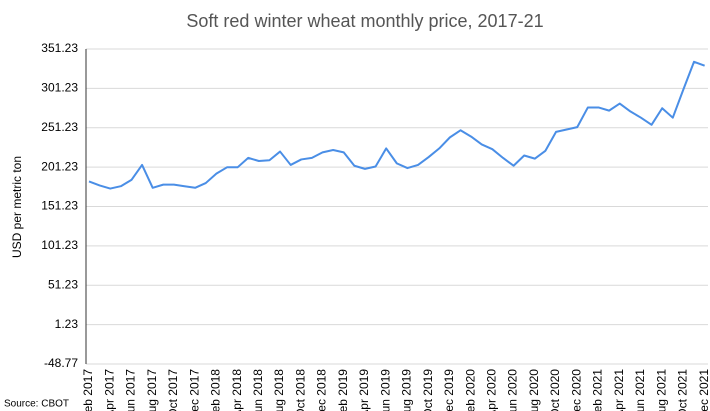 The height and width of the screenshot is (411, 710). I want to click on y-tick-label: 251.23, so click(59, 127).